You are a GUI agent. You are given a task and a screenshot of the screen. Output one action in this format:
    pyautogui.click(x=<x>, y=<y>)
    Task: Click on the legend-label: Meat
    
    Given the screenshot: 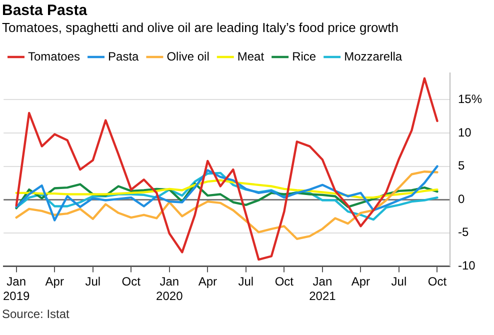 What is the action you would take?
    pyautogui.click(x=251, y=56)
    